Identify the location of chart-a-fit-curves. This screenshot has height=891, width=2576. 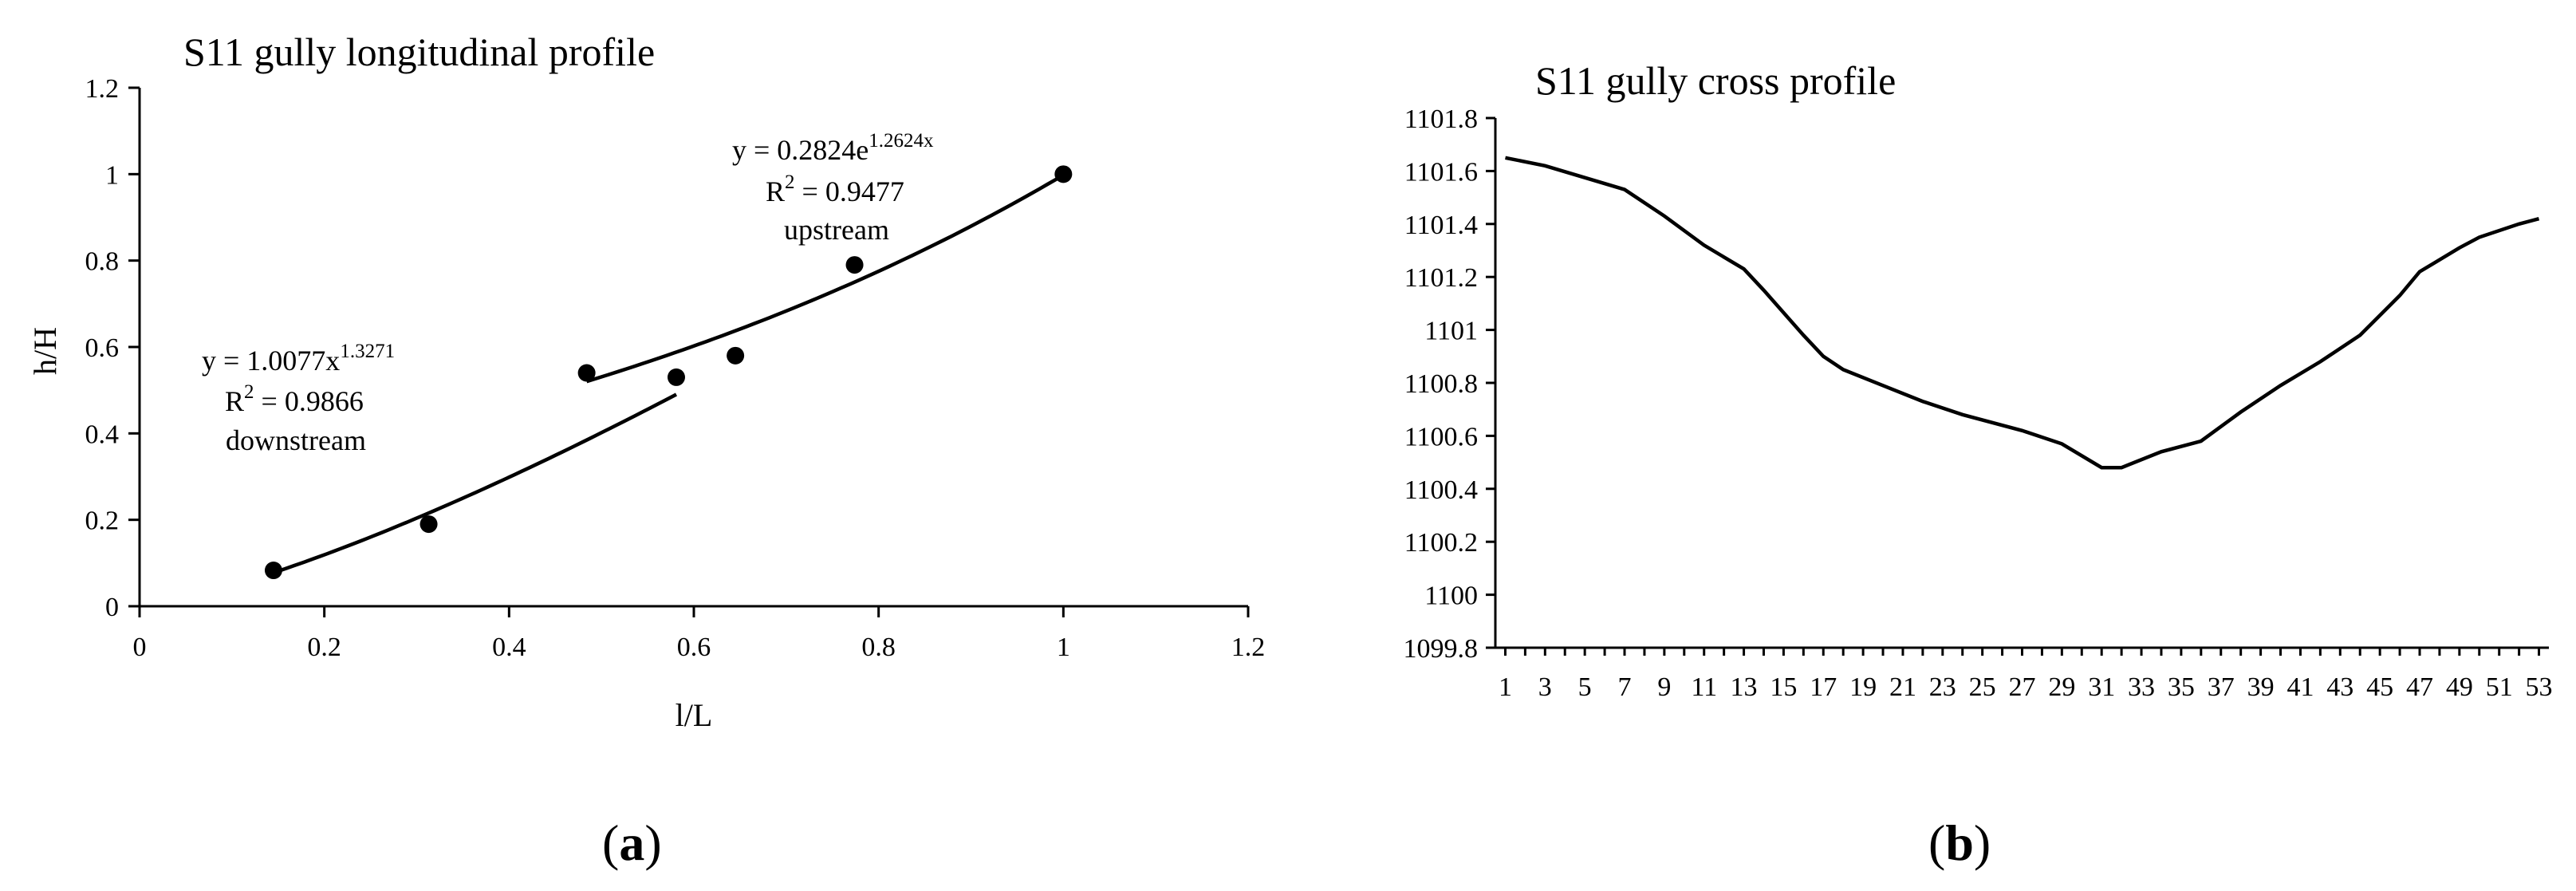
(669, 374).